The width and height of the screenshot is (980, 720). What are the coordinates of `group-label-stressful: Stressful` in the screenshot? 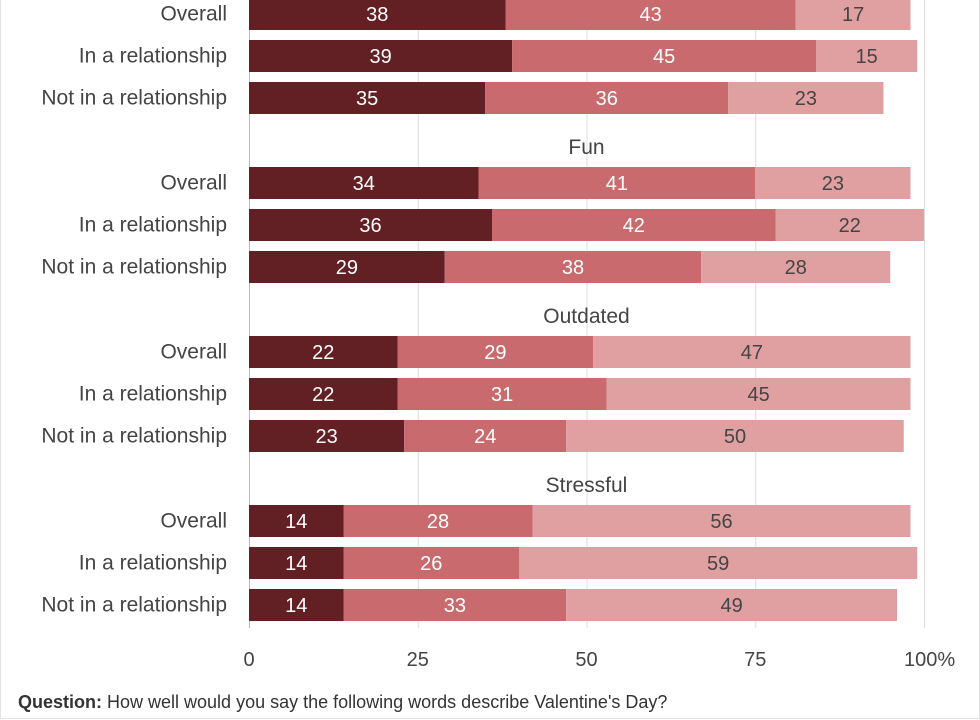 It's located at (587, 485).